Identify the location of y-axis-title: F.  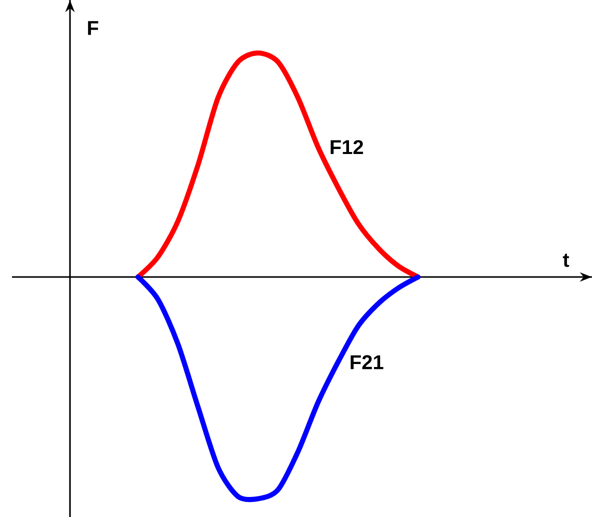
(93, 28).